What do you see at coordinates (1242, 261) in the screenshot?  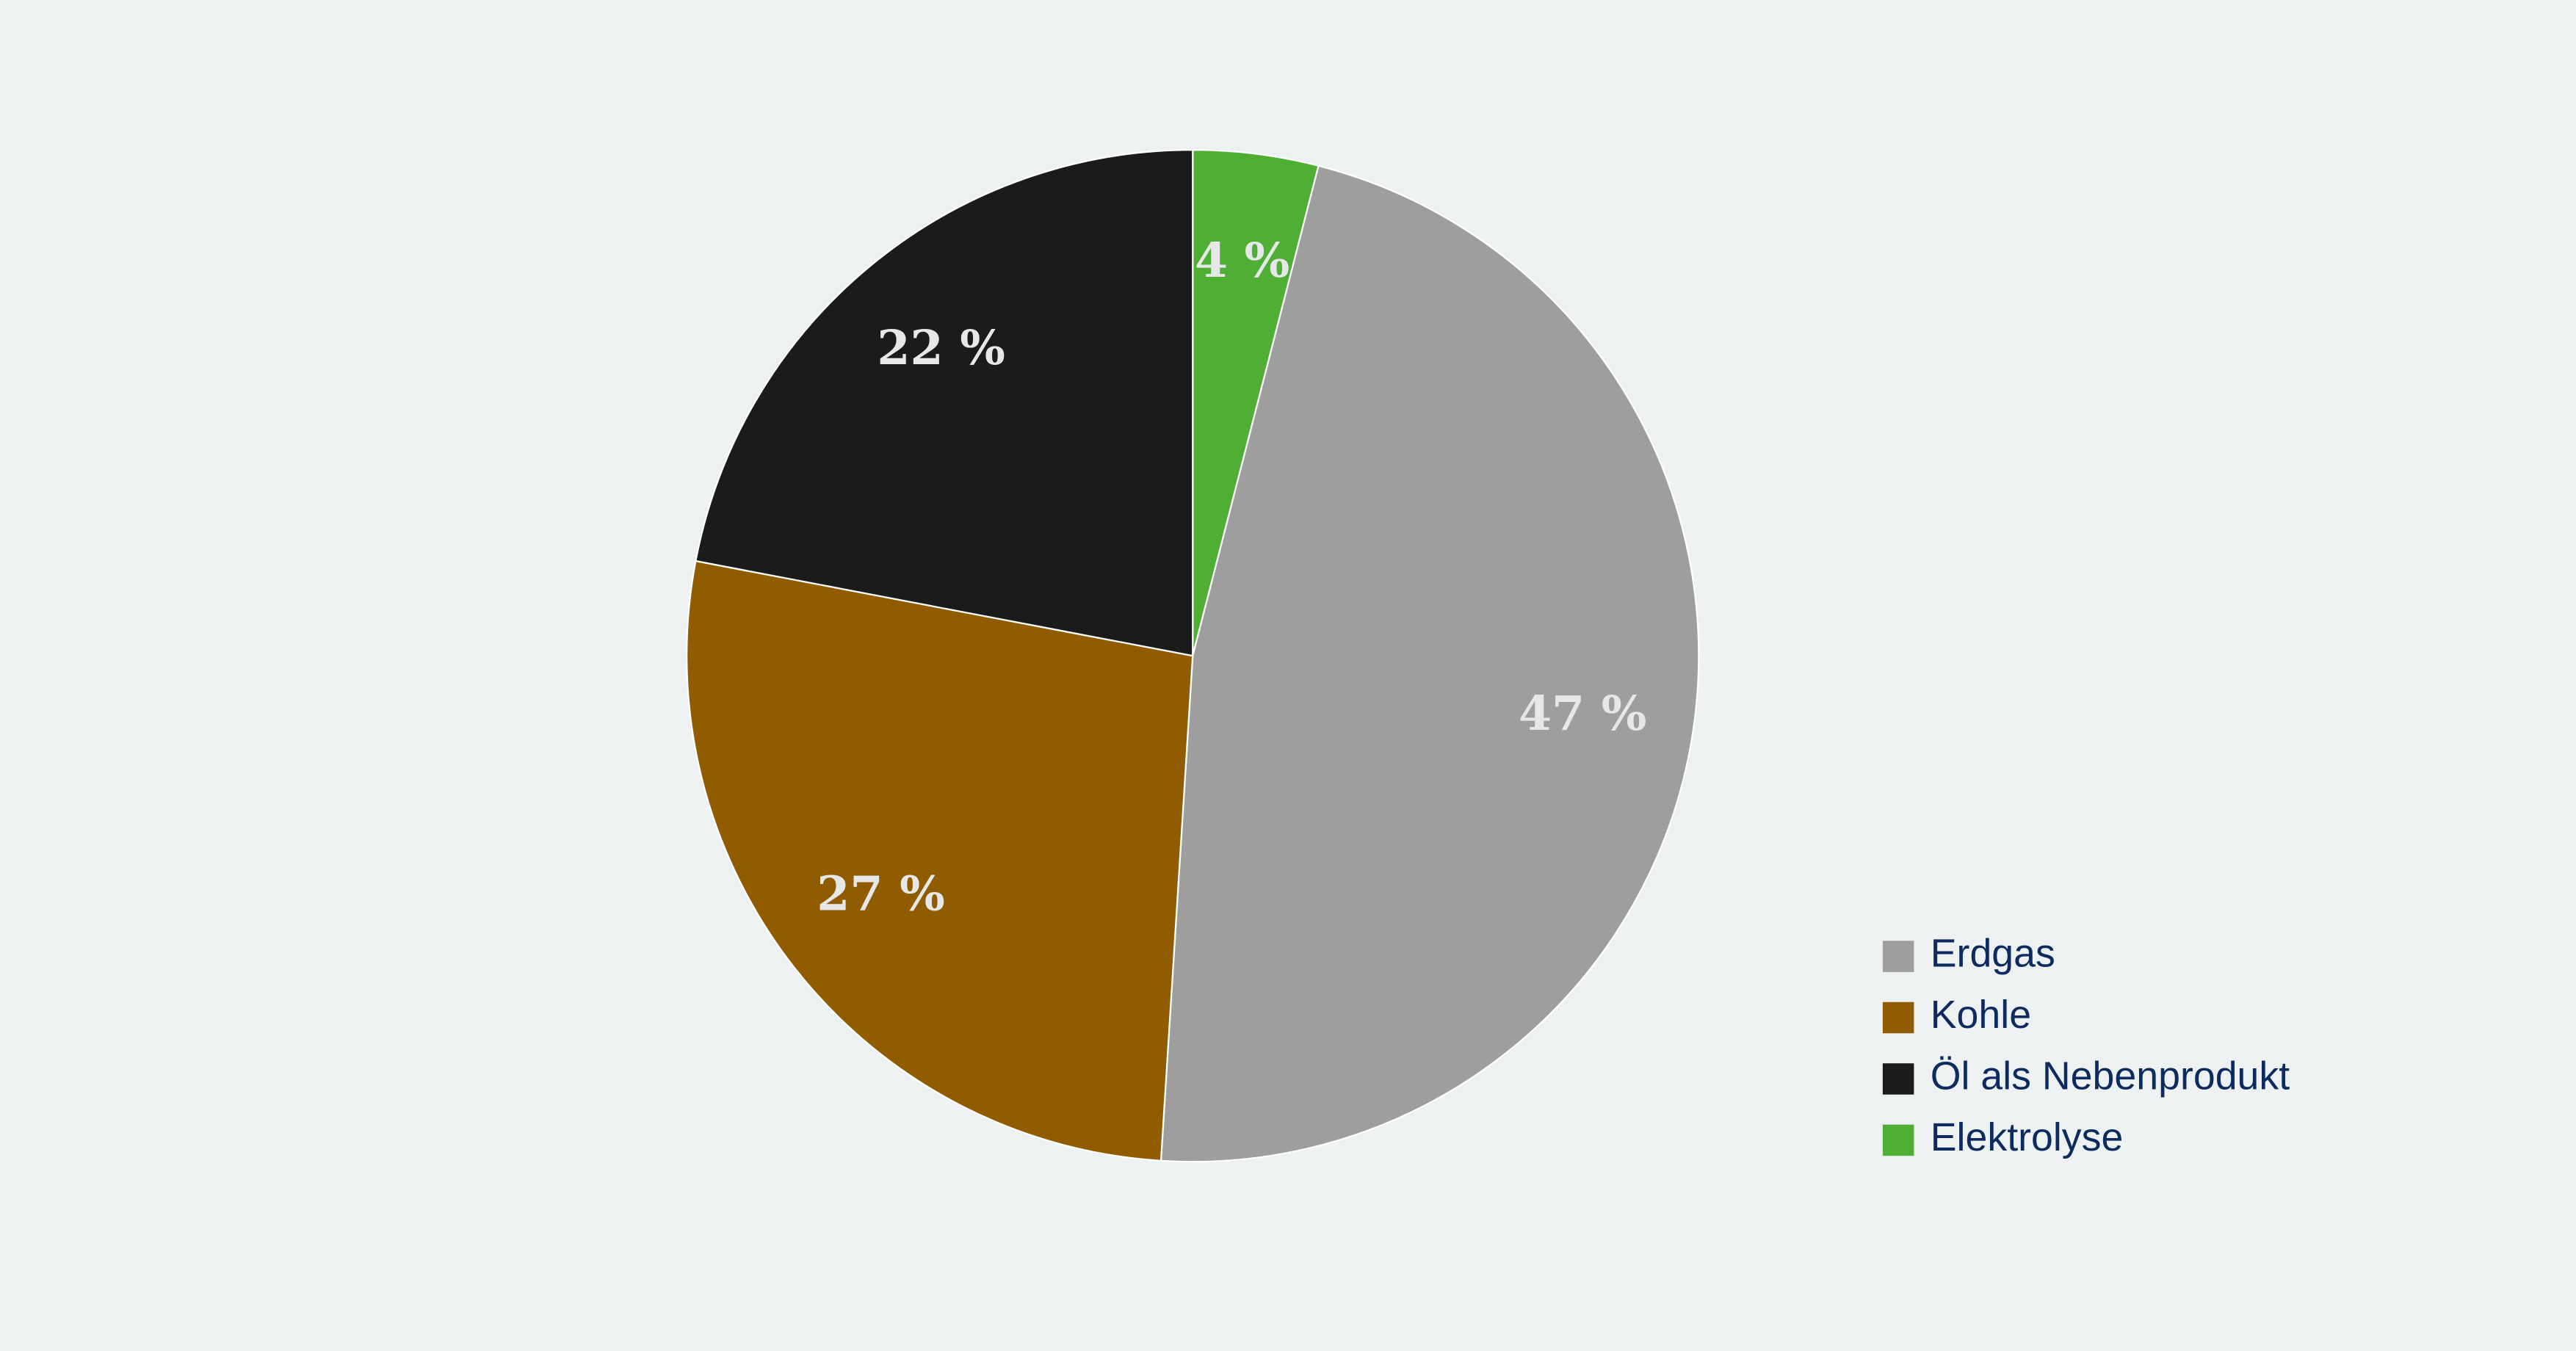 I see `value-label: 4 %` at bounding box center [1242, 261].